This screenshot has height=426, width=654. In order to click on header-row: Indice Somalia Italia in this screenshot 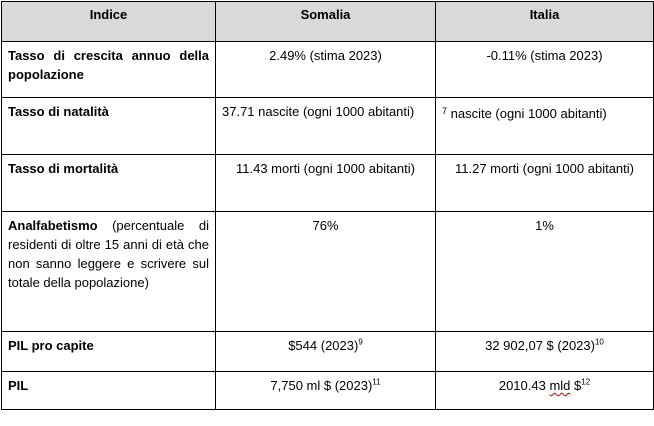, I will do `click(327, 21)`.